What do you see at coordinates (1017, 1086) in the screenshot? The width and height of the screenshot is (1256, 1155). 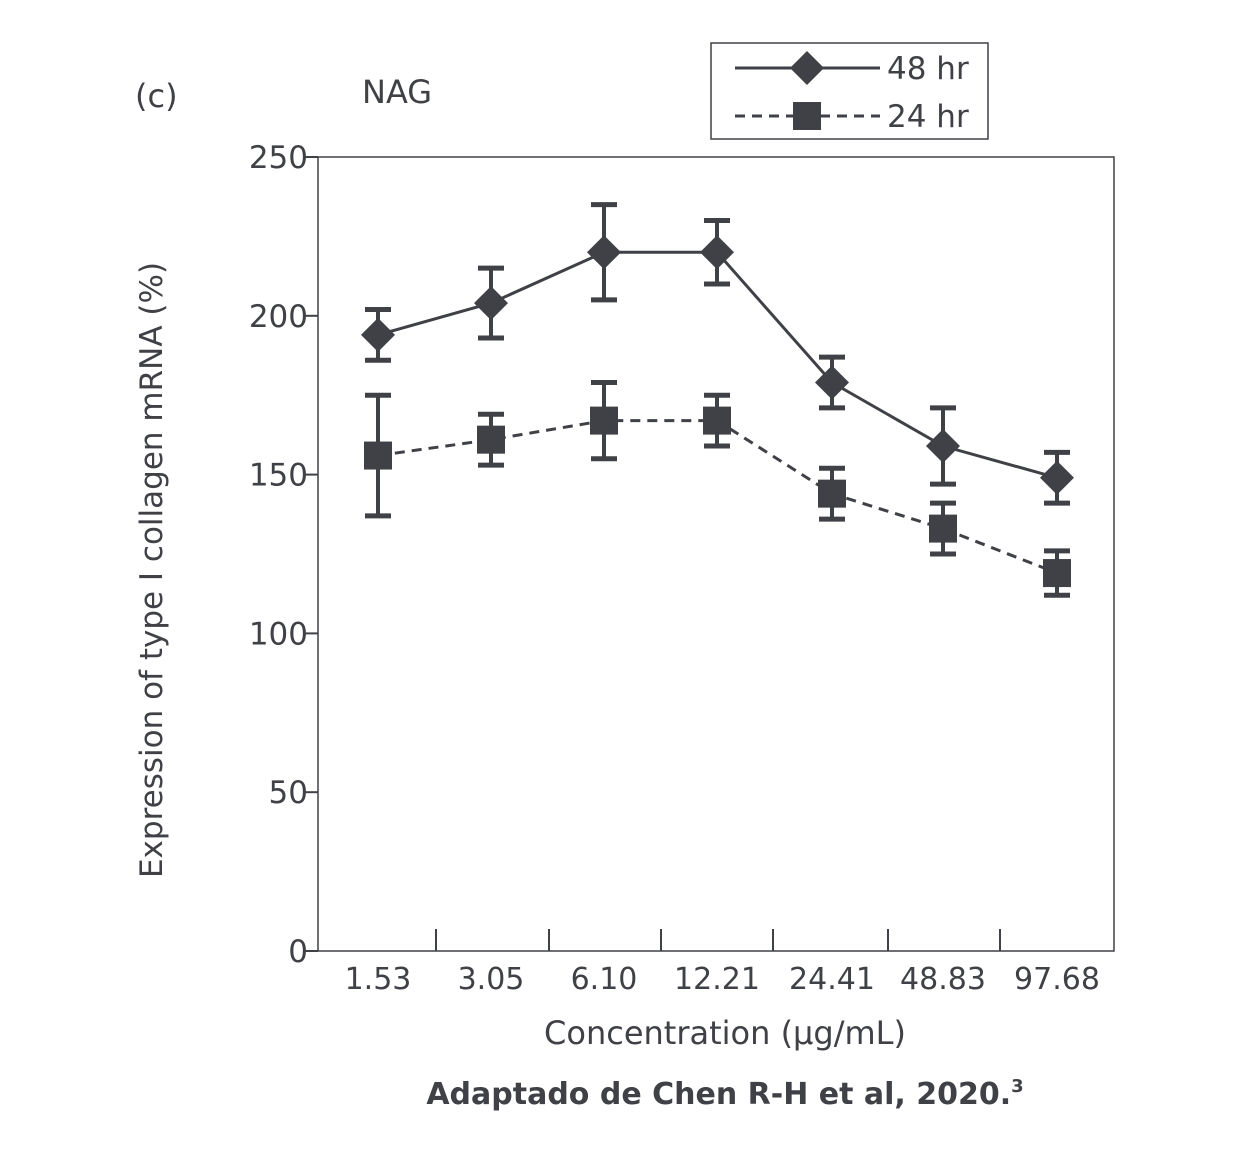 I see `source-superscript: 3` at bounding box center [1017, 1086].